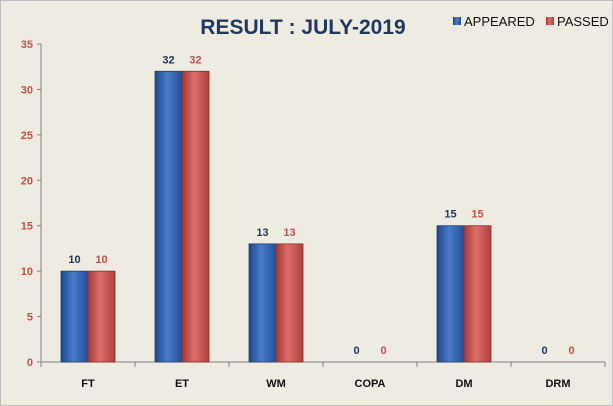  What do you see at coordinates (544, 351) in the screenshot?
I see `data-label-appeared-drm: 0` at bounding box center [544, 351].